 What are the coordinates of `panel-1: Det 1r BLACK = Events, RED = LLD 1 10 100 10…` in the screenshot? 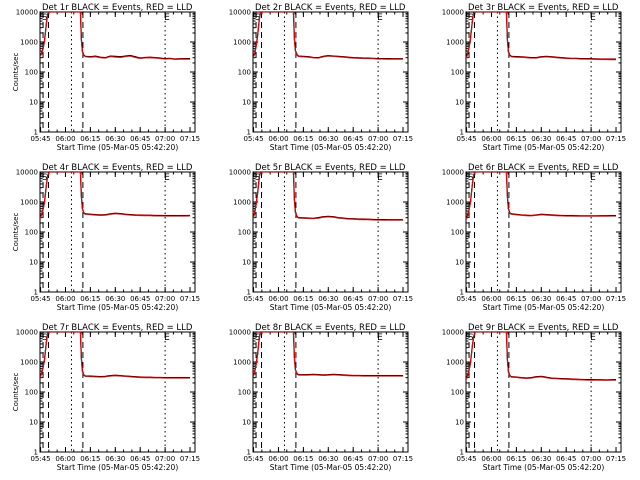 It's located at (106, 77).